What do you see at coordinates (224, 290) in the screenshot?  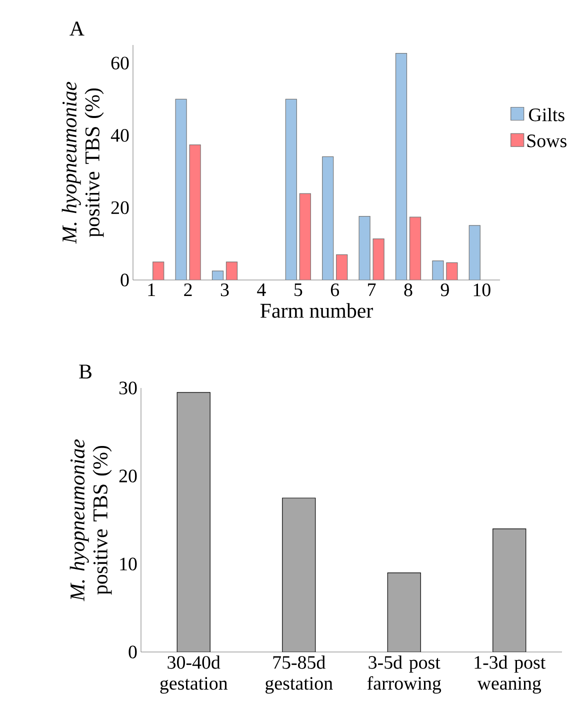 I see `x-tick-label: 3` at bounding box center [224, 290].